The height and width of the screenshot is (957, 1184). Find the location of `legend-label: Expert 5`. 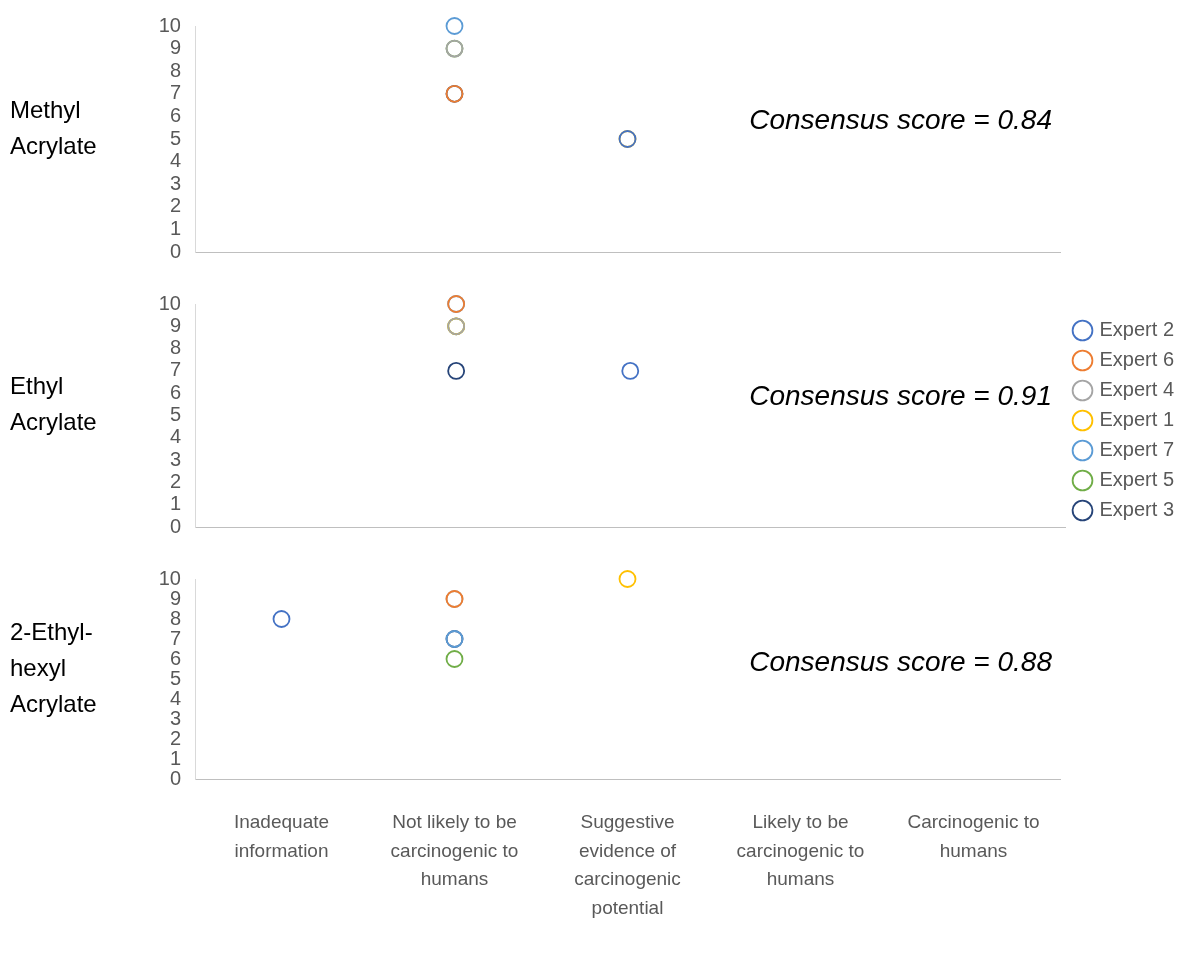

legend-label: Expert 5 is located at coordinates (1136, 479).